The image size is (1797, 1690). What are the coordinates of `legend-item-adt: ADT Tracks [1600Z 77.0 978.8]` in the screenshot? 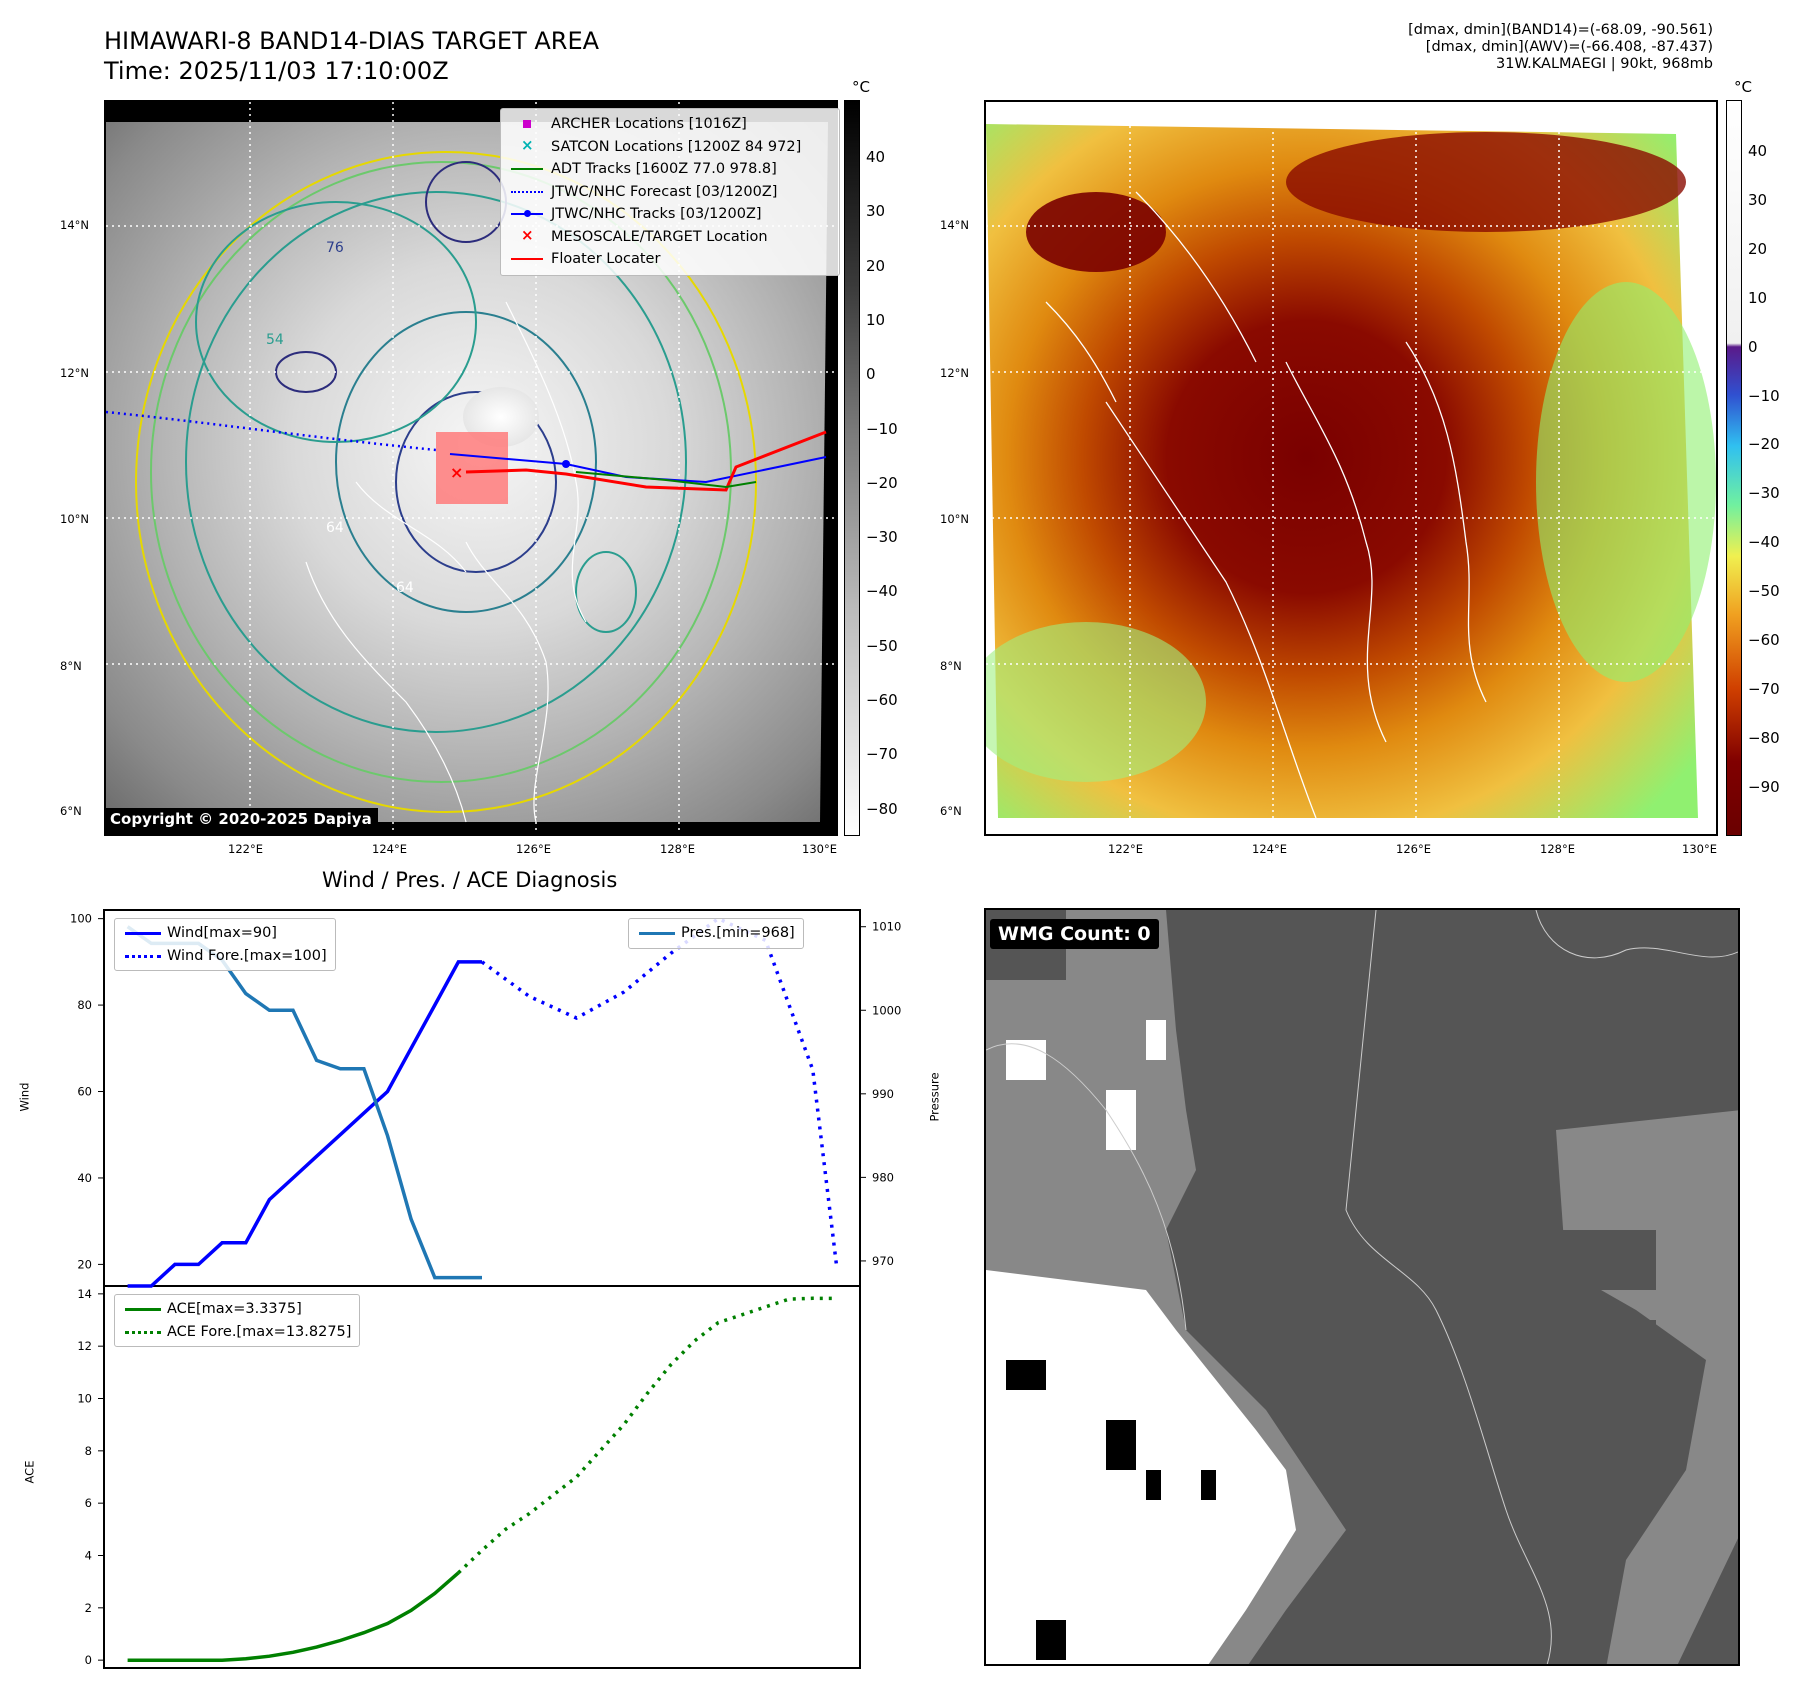 It's located at (670, 169).